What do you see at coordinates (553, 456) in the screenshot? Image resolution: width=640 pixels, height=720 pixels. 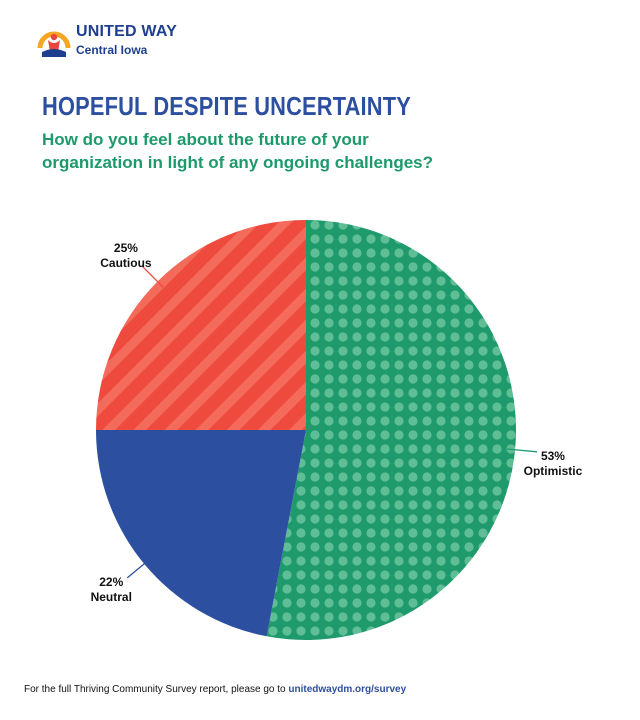 I see `slice-value-optimistic: 53%` at bounding box center [553, 456].